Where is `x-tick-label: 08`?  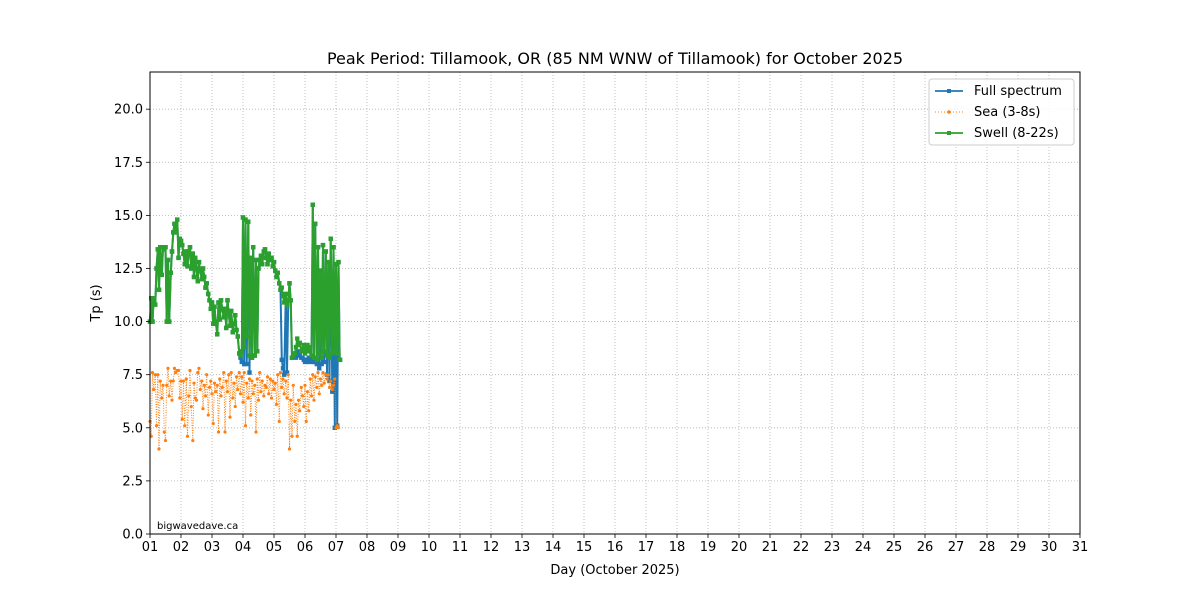
x-tick-label: 08 is located at coordinates (367, 547).